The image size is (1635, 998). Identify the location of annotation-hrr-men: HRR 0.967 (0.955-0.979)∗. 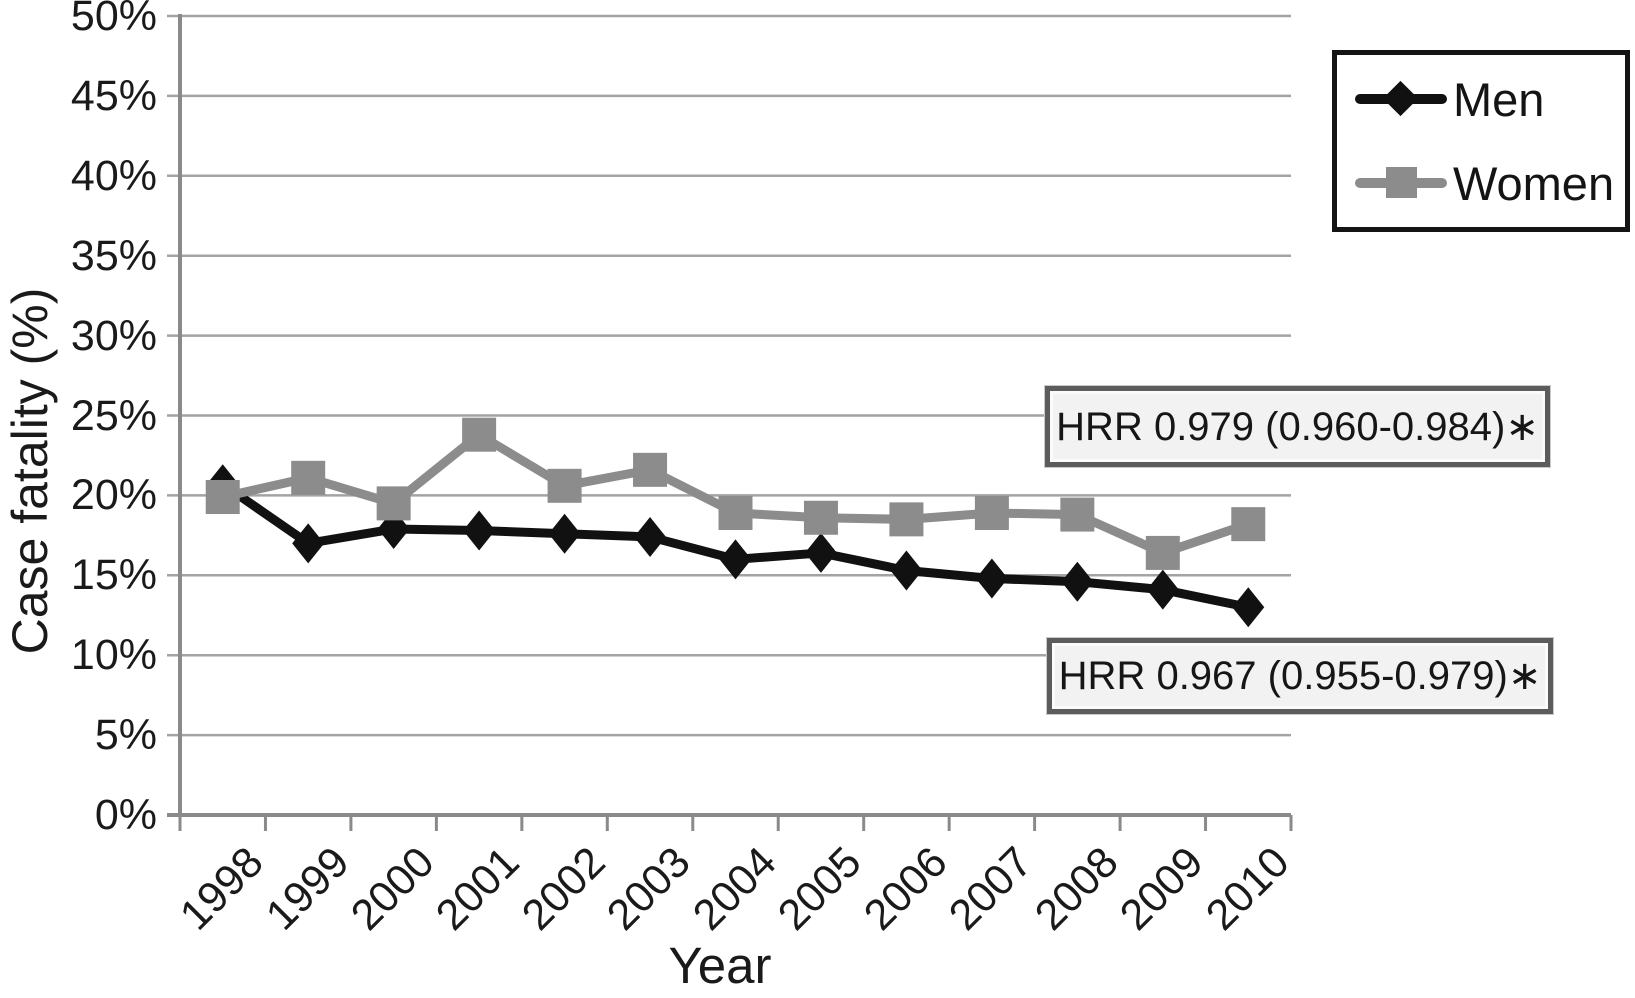
(1300, 676).